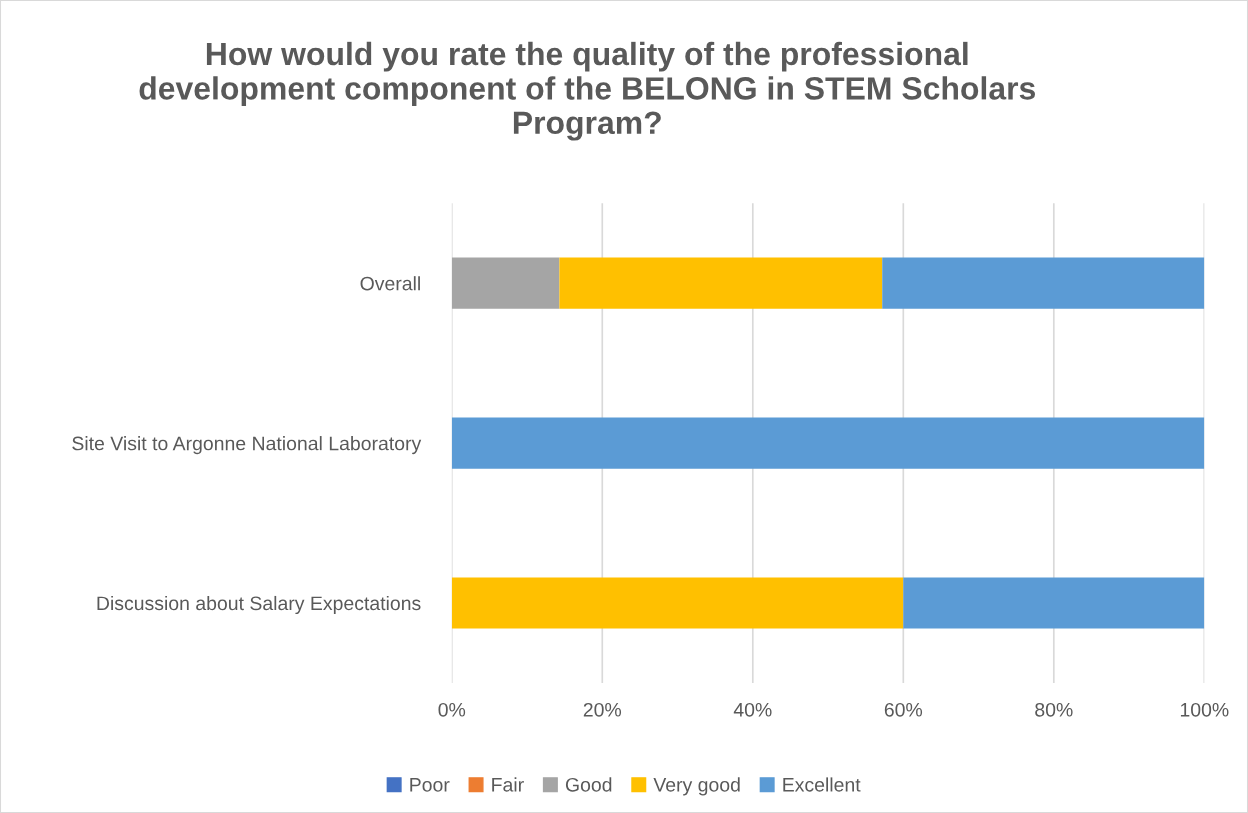  What do you see at coordinates (822, 784) in the screenshot?
I see `legend-label: Excellent` at bounding box center [822, 784].